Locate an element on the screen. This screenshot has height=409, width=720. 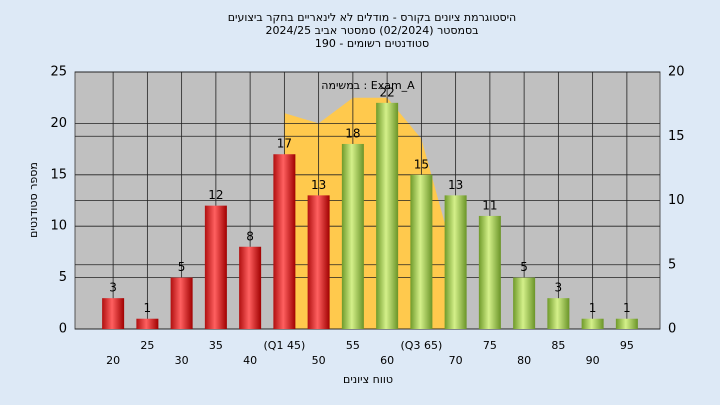
x-tick-label: 20 is located at coordinates (113, 360).